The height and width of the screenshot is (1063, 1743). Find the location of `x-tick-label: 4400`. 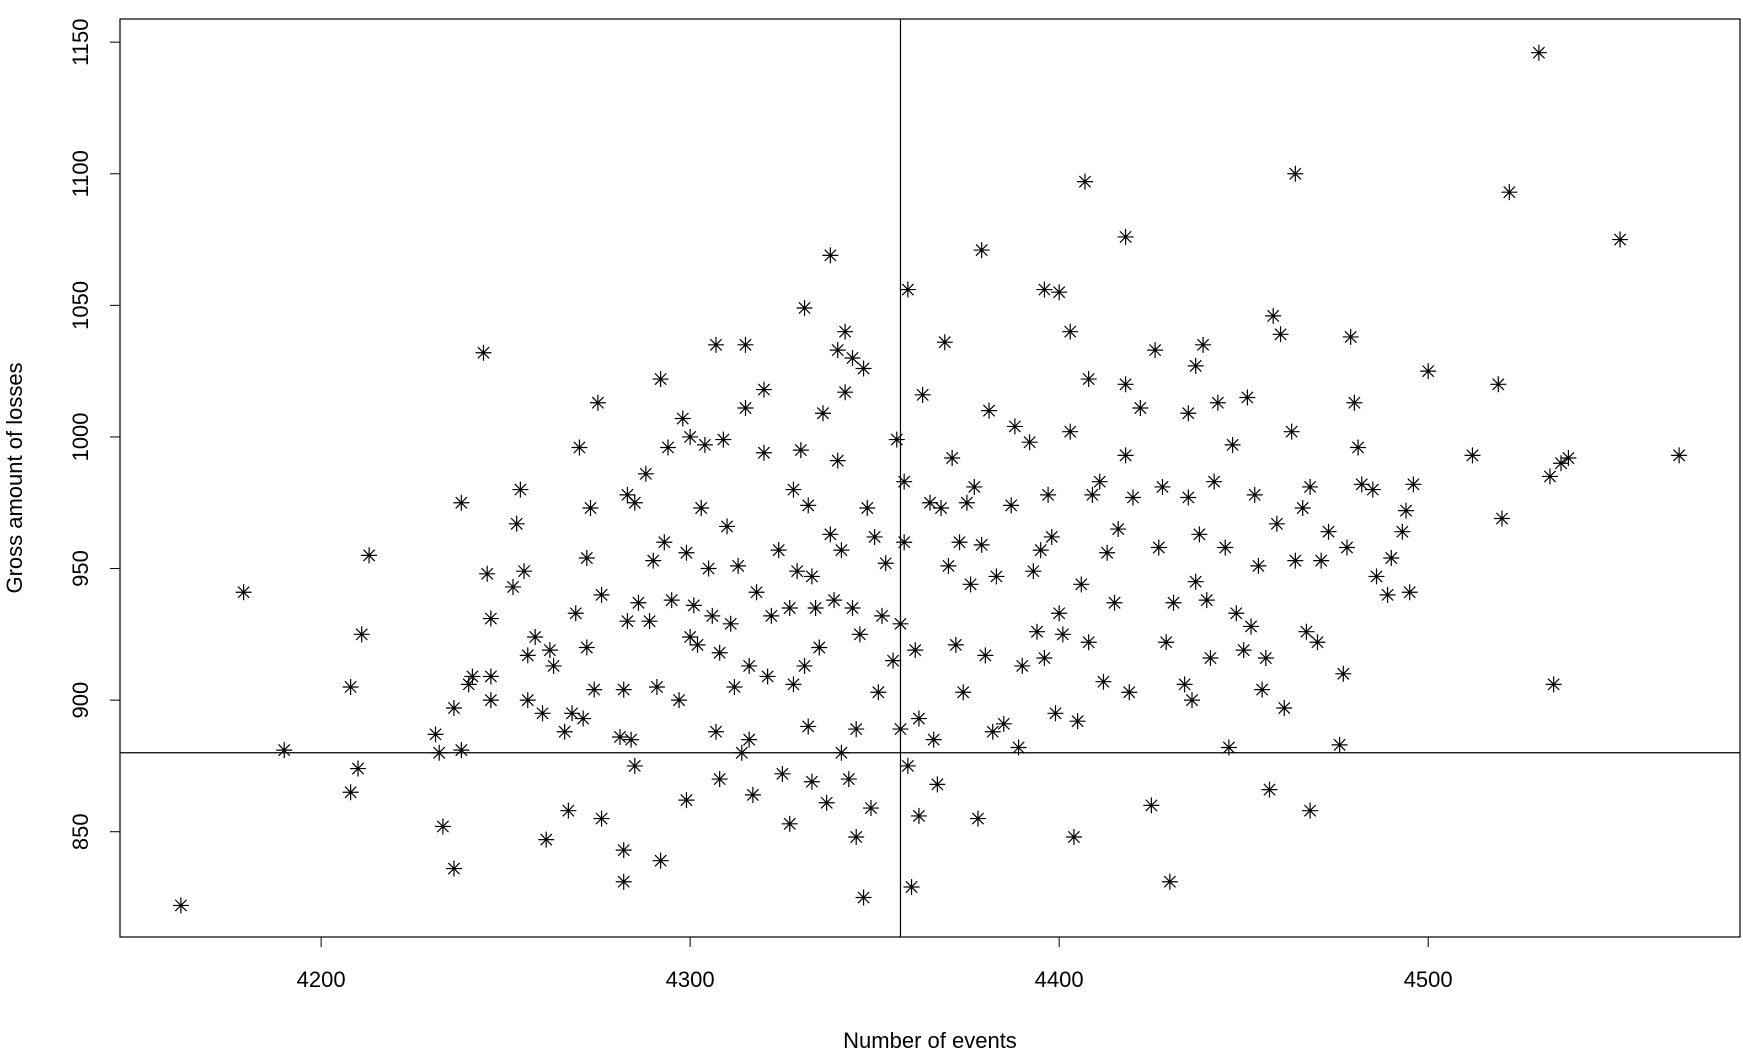

x-tick-label: 4400 is located at coordinates (1059, 979).